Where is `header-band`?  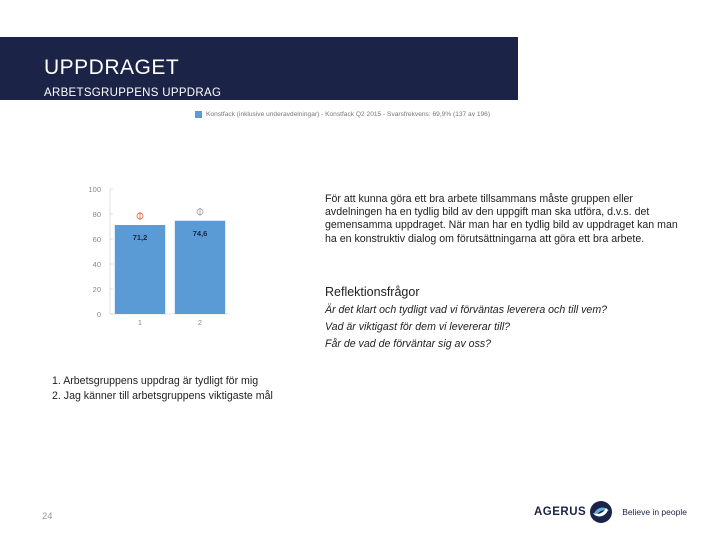 header-band is located at coordinates (259, 68).